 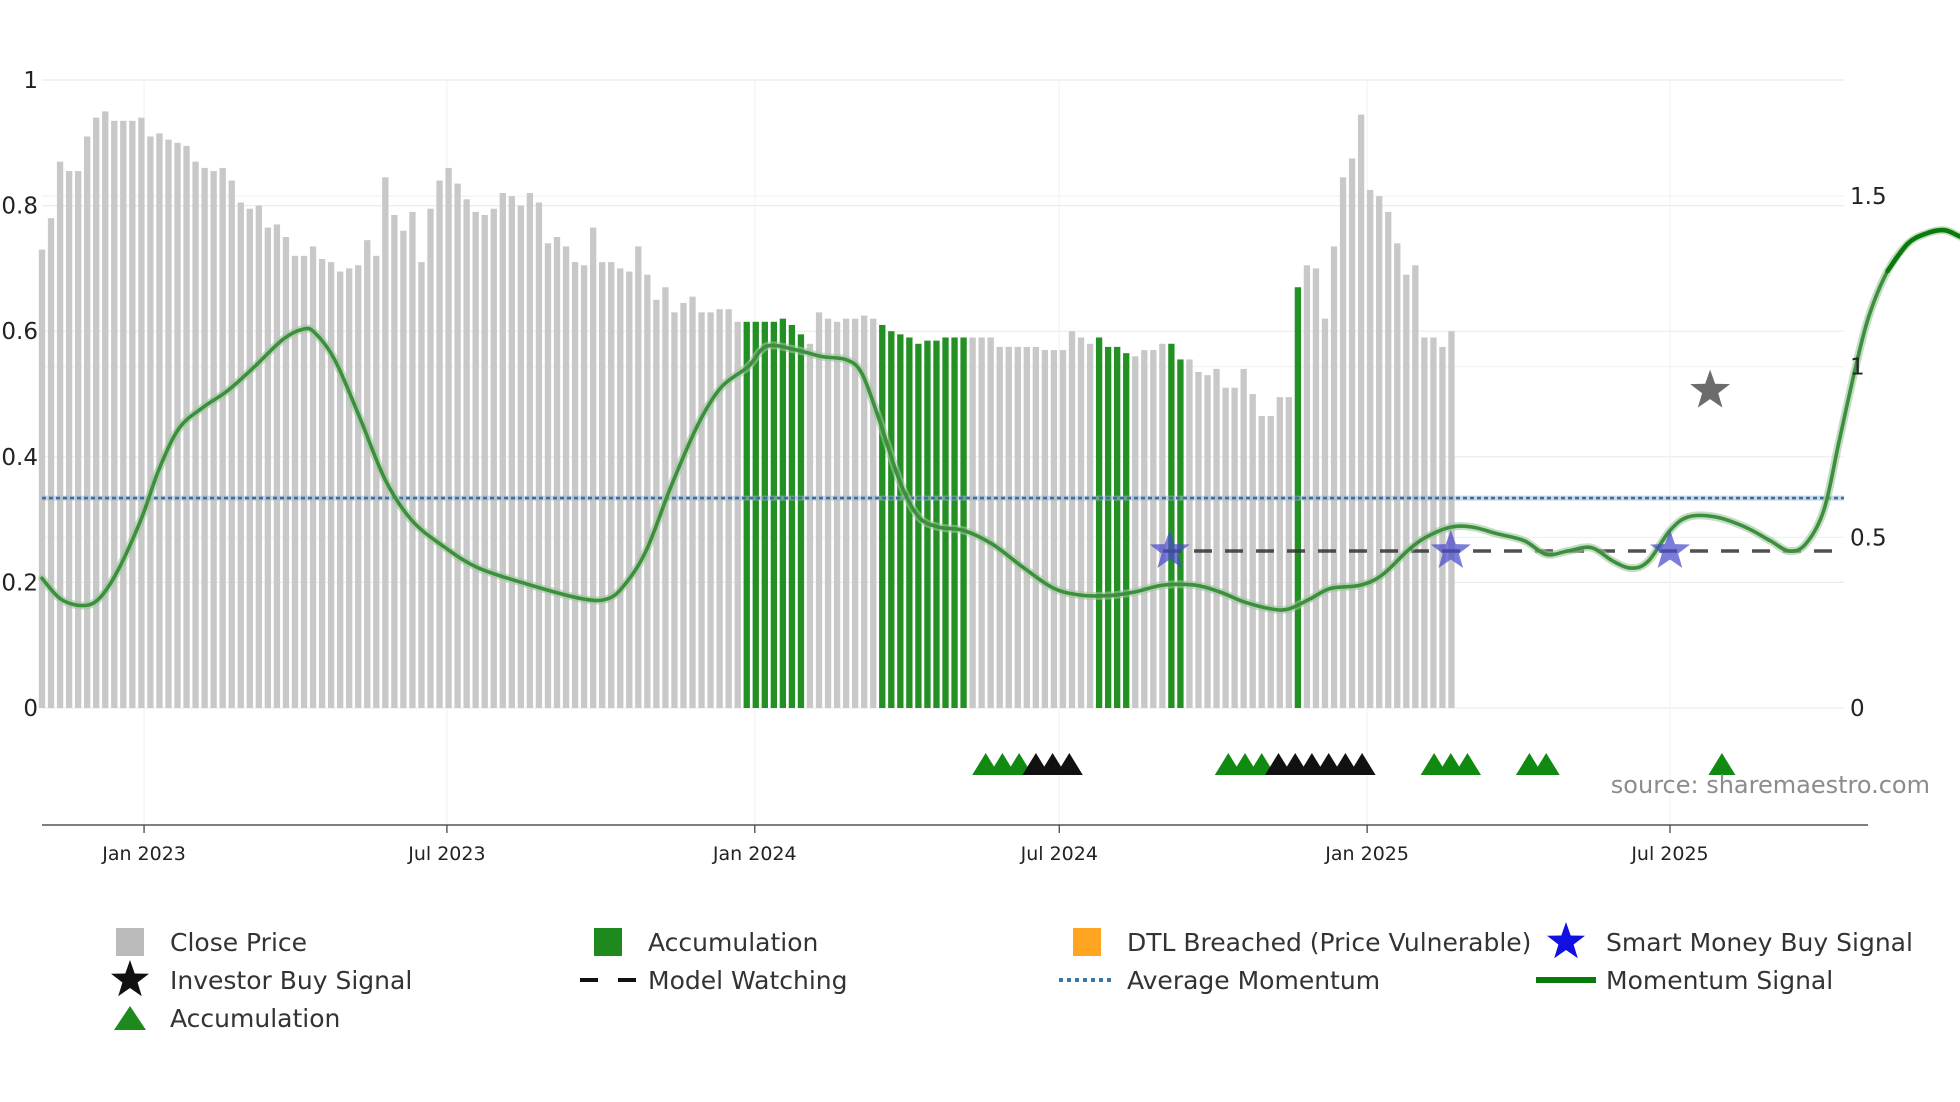 What do you see at coordinates (1719, 980) in the screenshot?
I see `legend-label: Momentum Signal` at bounding box center [1719, 980].